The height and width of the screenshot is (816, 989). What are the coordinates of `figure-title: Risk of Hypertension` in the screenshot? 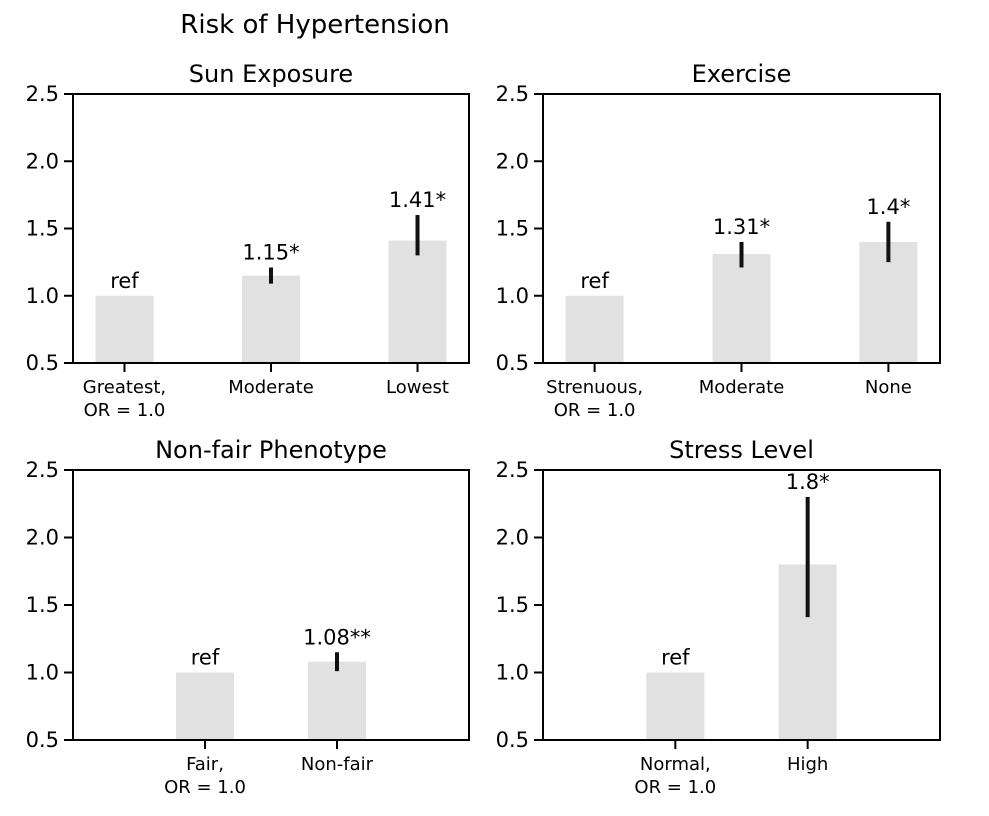 It's located at (315, 25).